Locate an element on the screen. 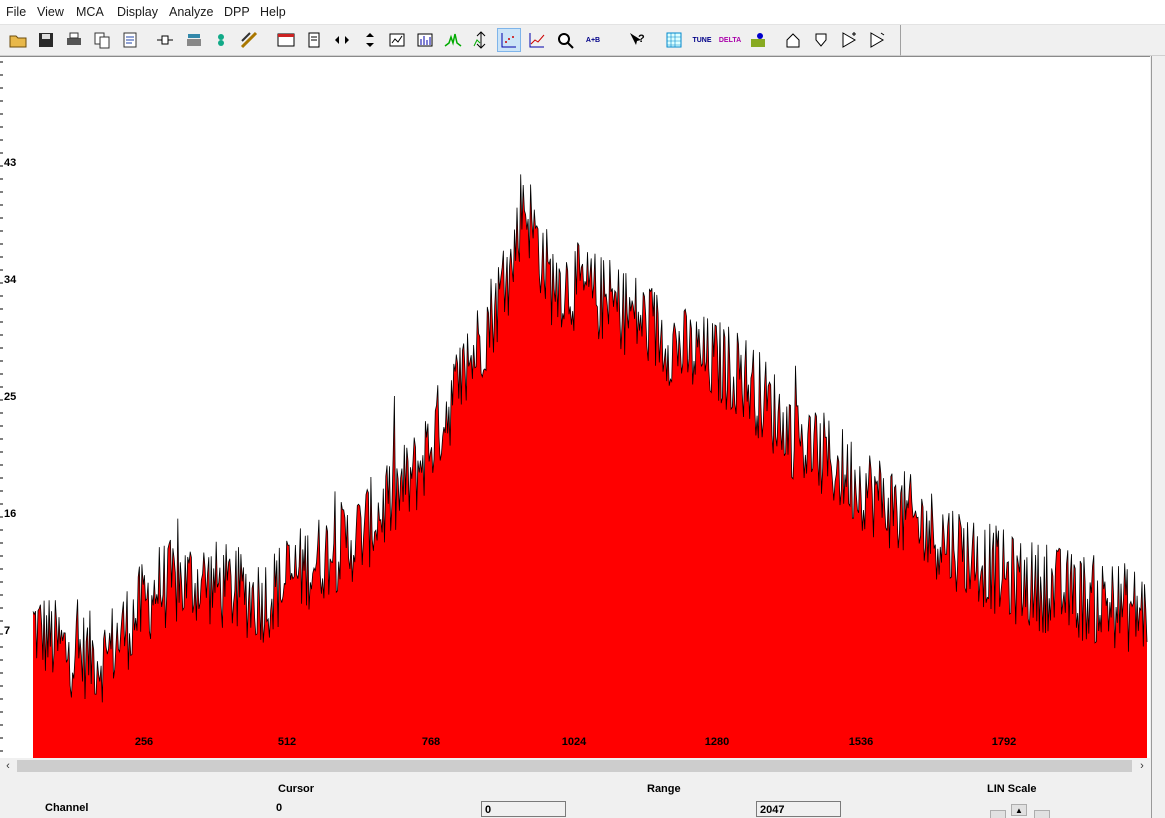  grid-icon is located at coordinates (674, 40).